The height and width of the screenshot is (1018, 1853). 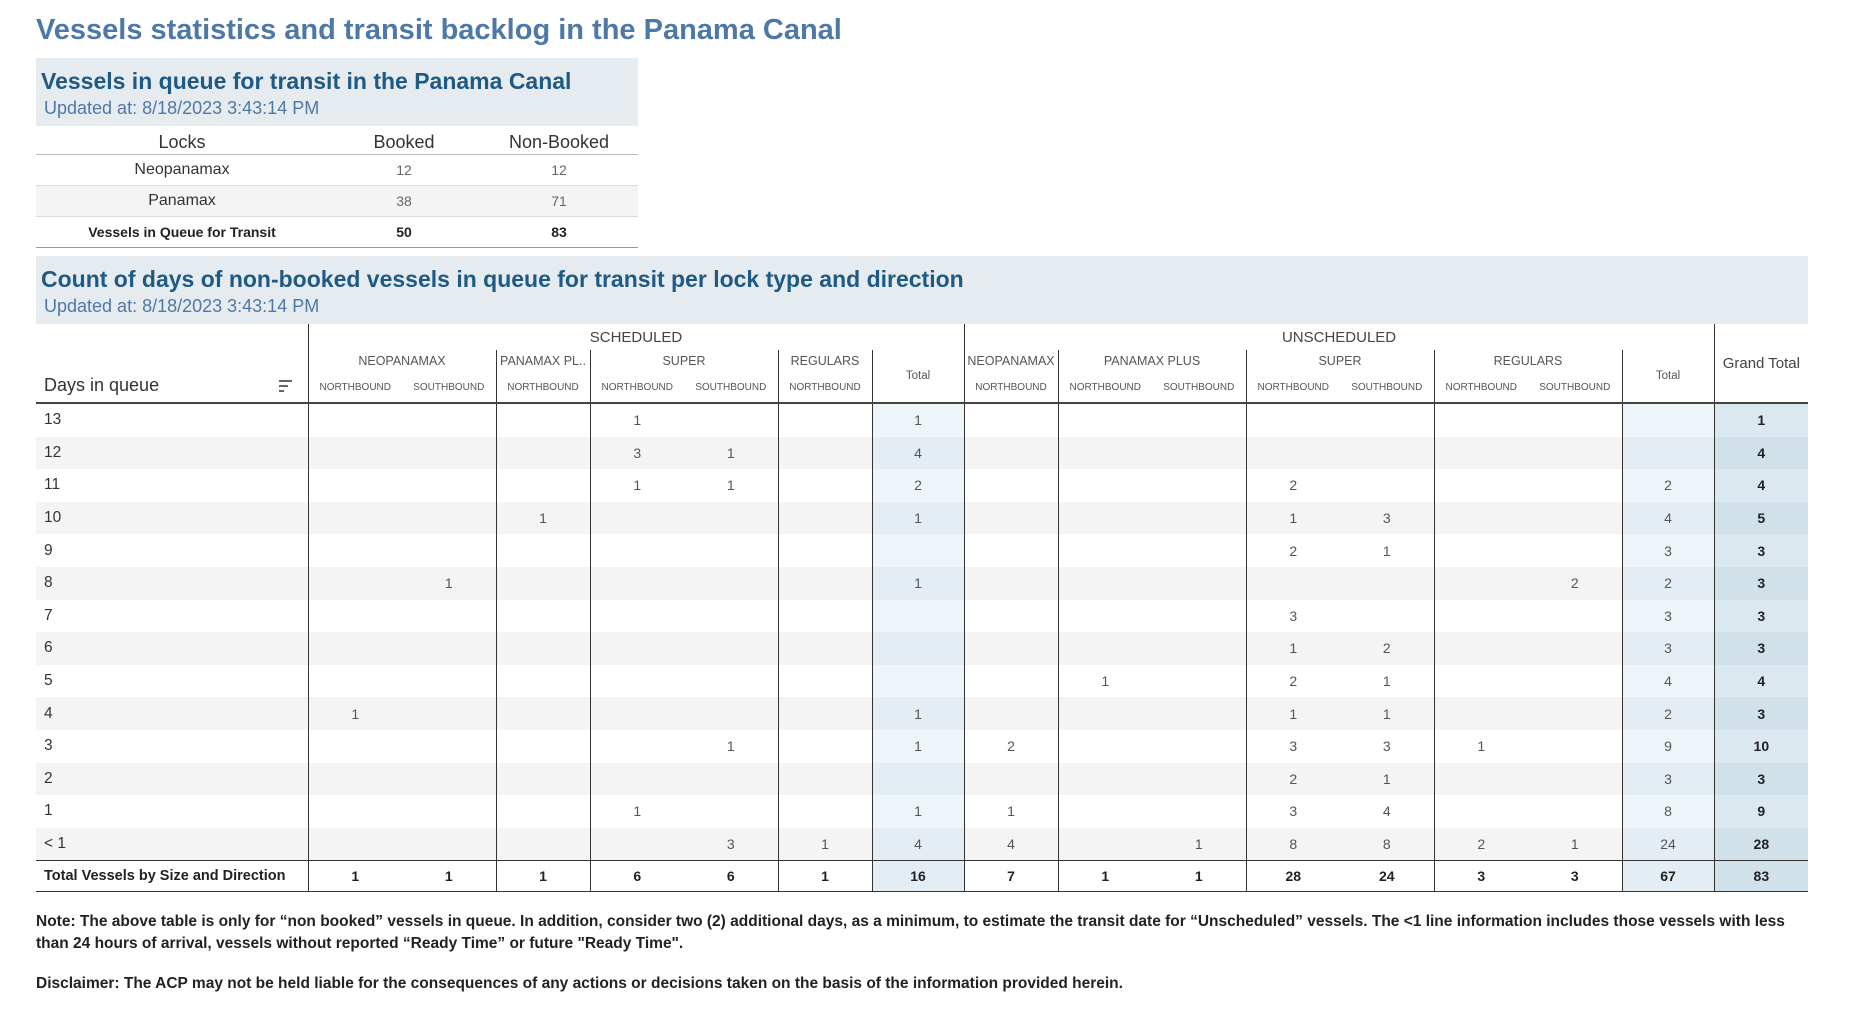 I want to click on sched-panamax-plus-header: PANAMAX PL.., so click(x=542, y=361).